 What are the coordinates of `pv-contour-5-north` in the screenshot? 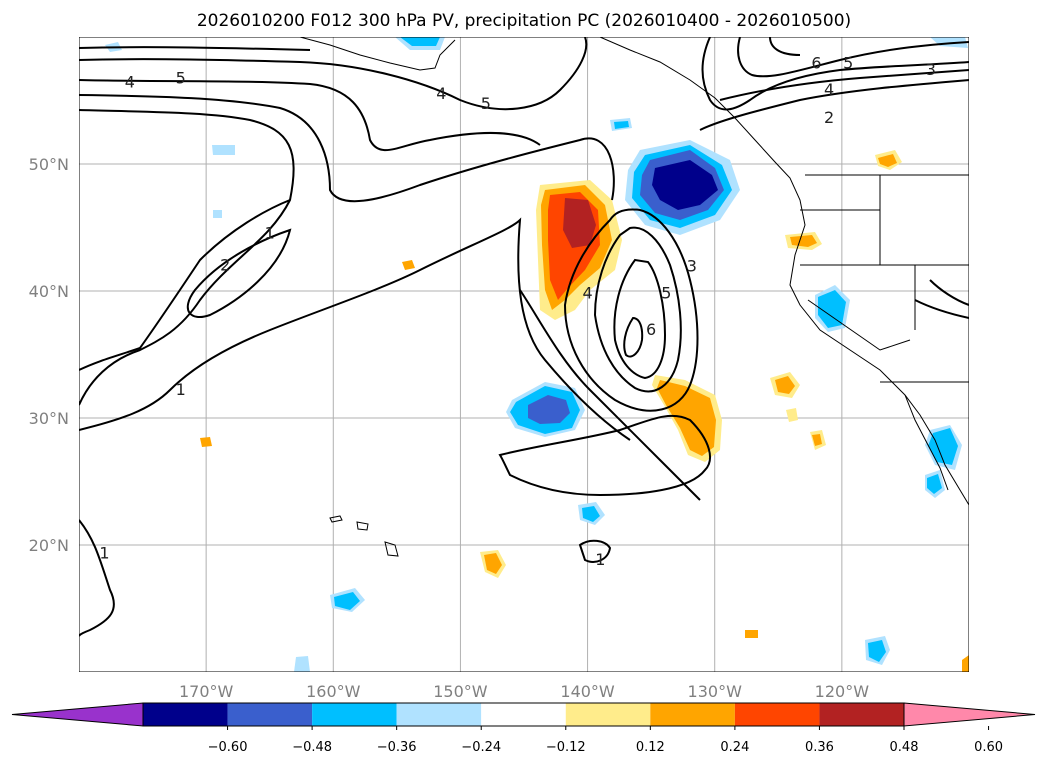 It's located at (195, 48).